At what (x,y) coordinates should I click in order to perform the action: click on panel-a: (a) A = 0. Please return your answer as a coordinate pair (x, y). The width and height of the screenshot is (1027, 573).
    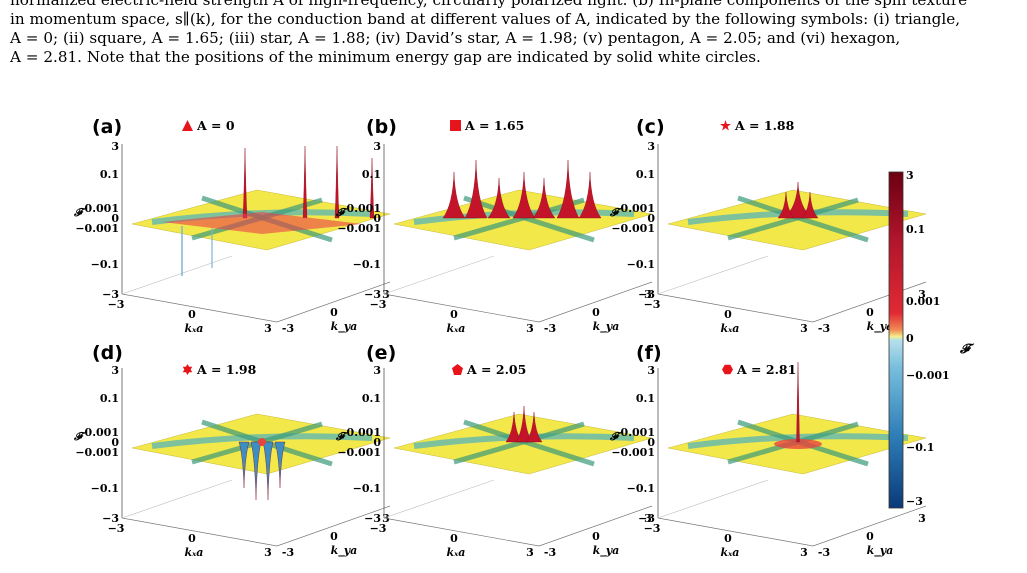
    Looking at the image, I should click on (180, 216).